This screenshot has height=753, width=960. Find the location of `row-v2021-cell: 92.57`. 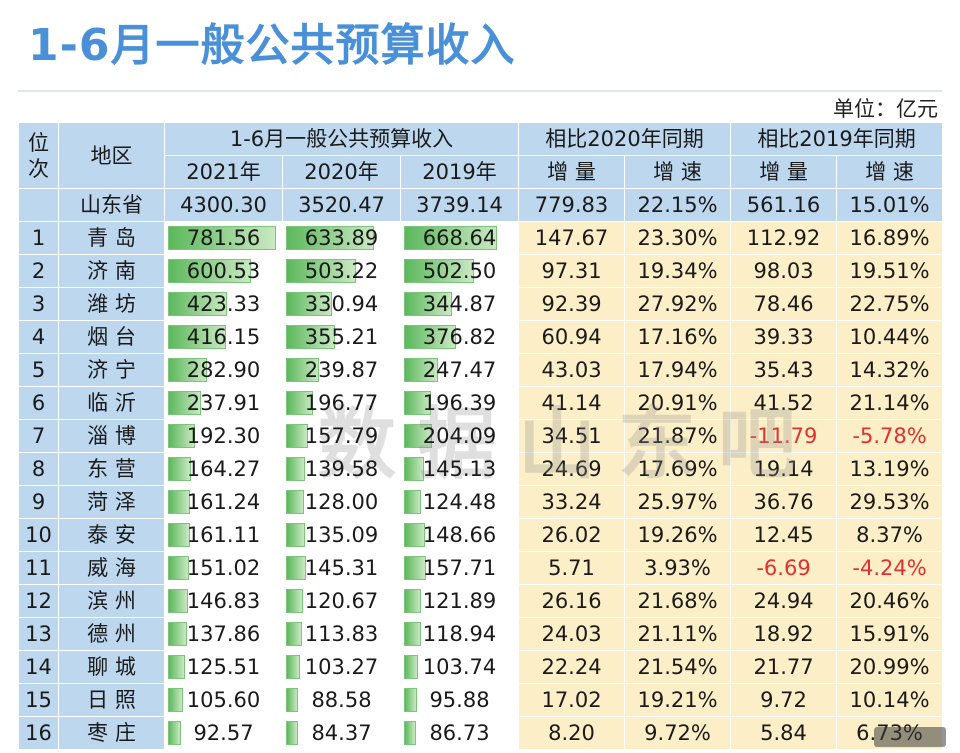

row-v2021-cell: 92.57 is located at coordinates (223, 733).